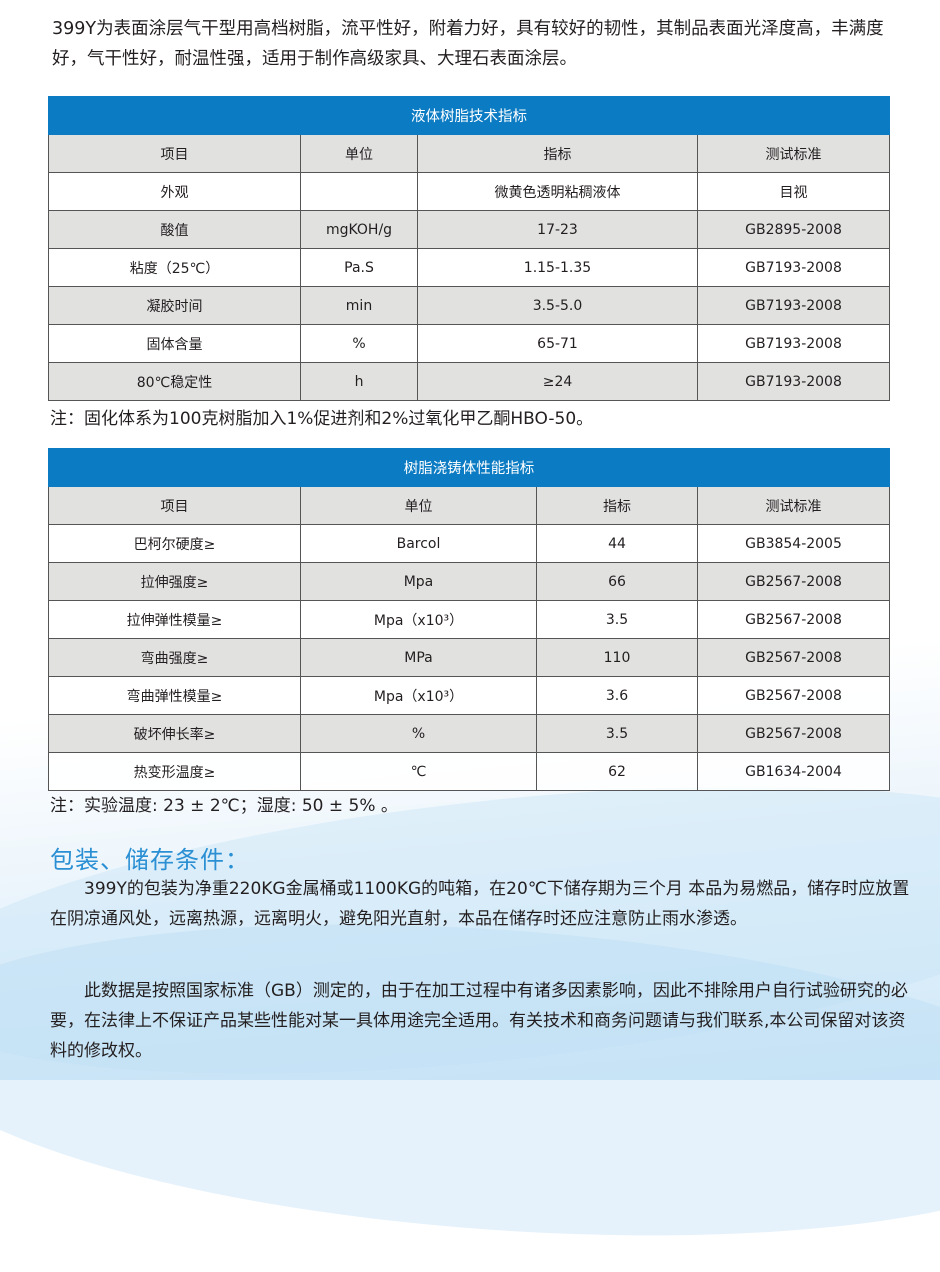  I want to click on table-row: 弯曲强度≥ MPa 110 GB2567-2008, so click(469, 657).